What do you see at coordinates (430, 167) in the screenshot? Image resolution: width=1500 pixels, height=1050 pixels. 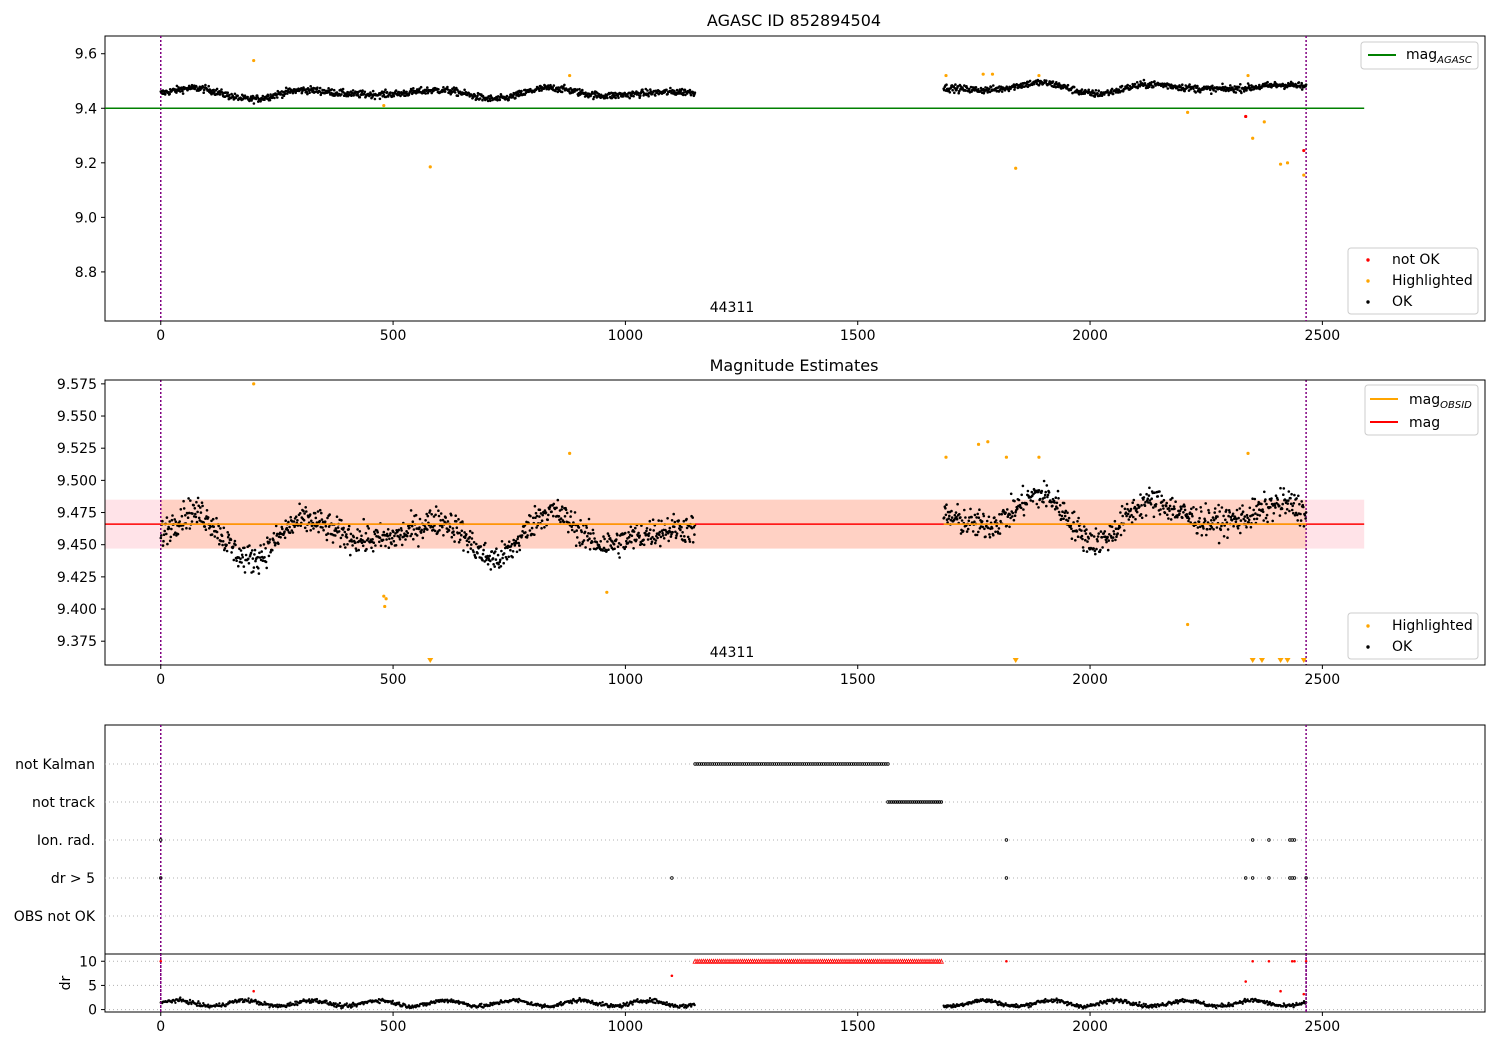 I see `highlighted-point` at bounding box center [430, 167].